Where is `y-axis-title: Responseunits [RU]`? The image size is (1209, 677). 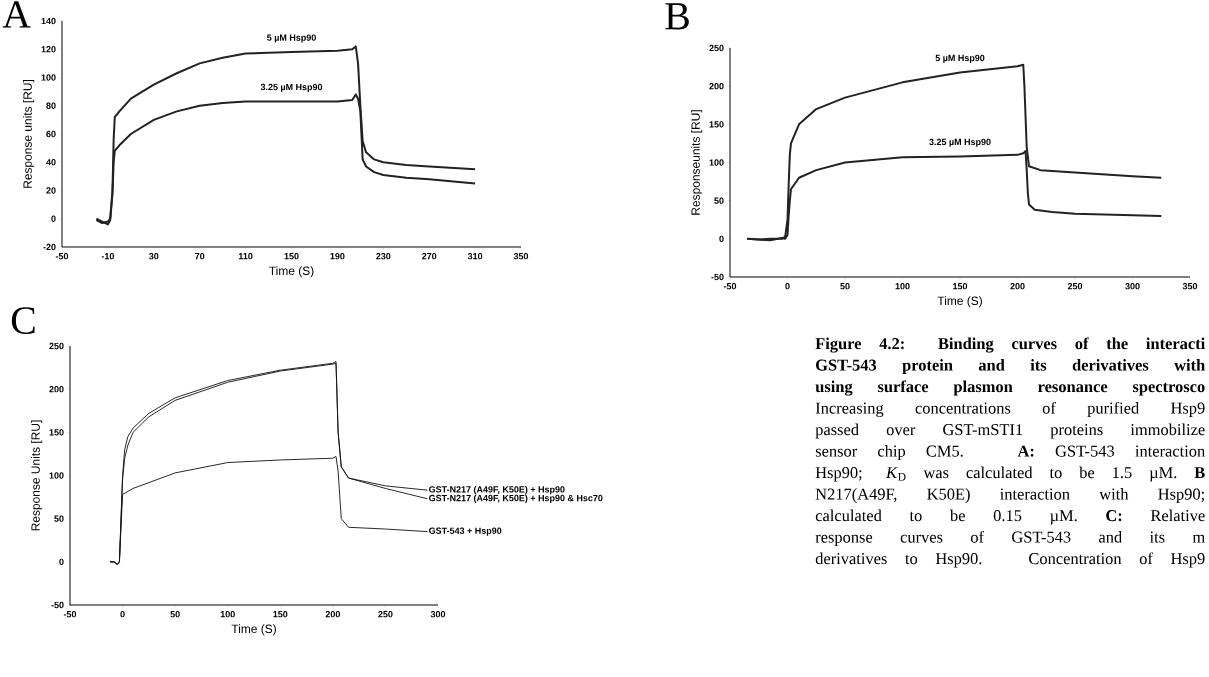 y-axis-title: Responseunits [RU] is located at coordinates (697, 162).